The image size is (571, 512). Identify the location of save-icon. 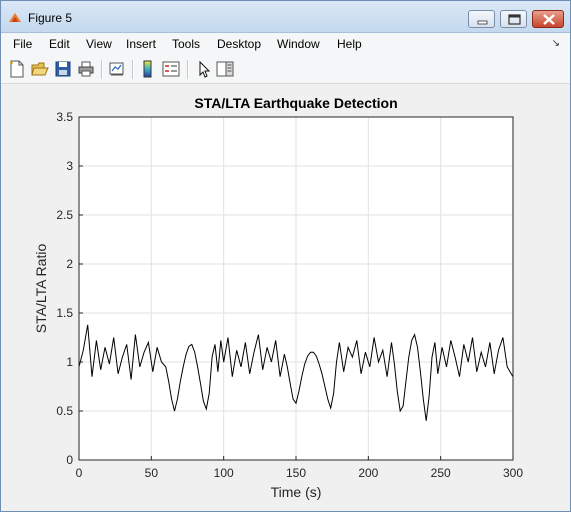
(63, 69).